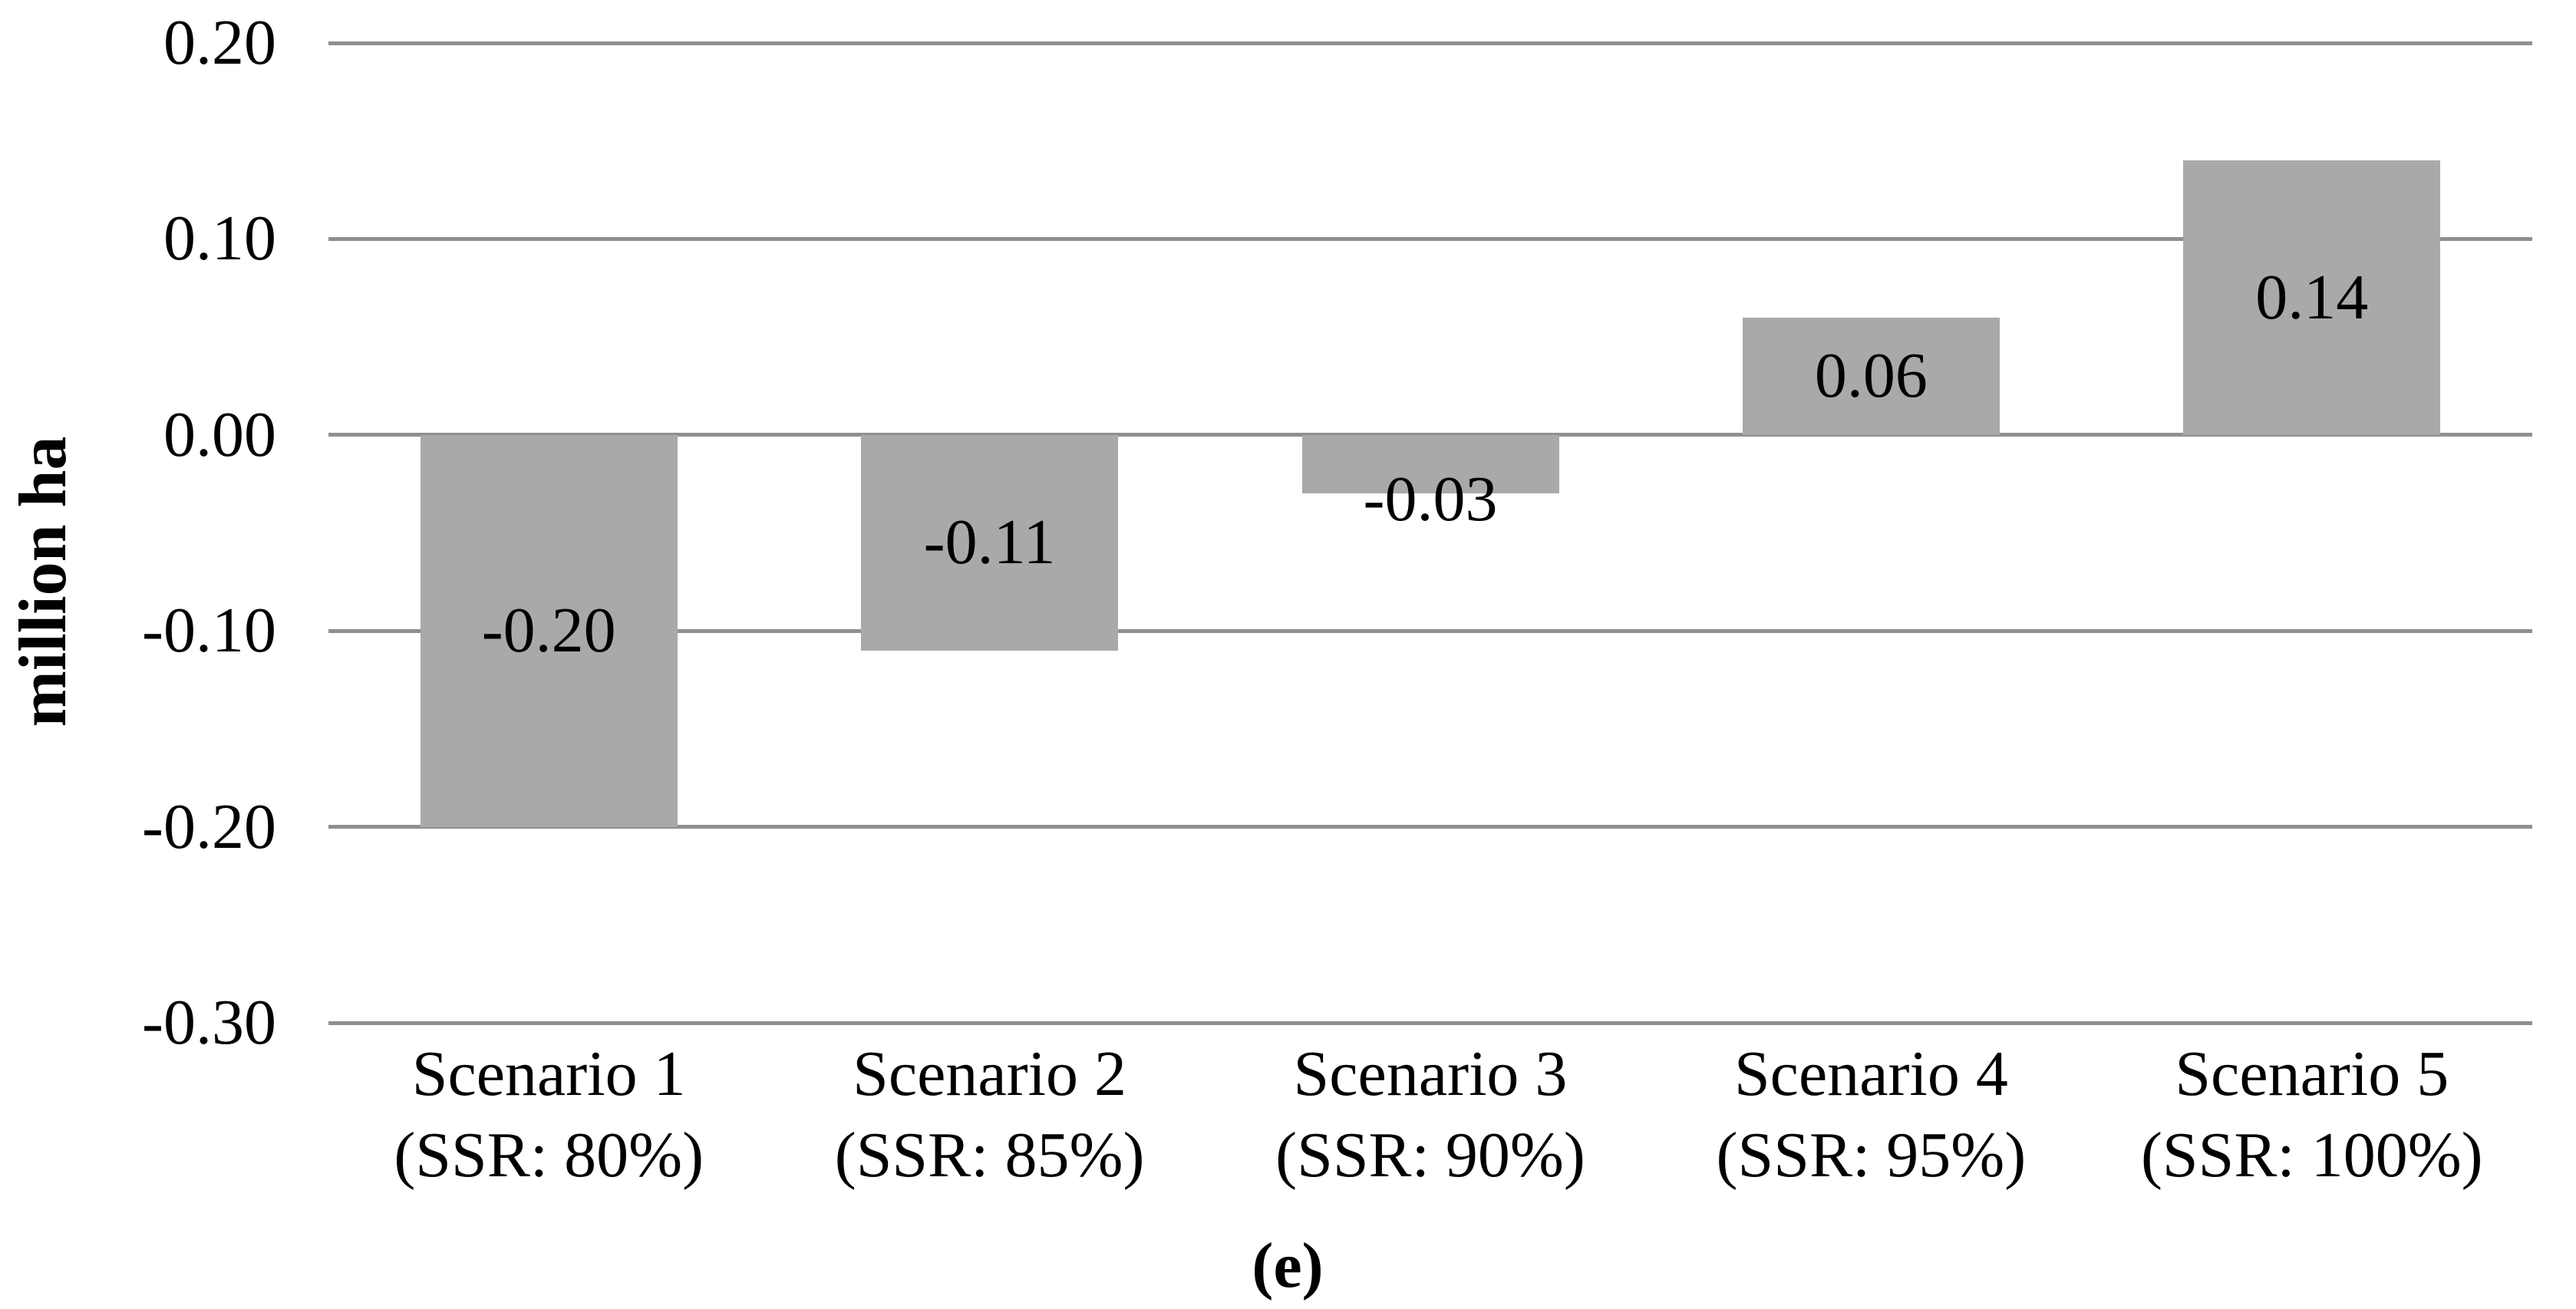  I want to click on y-tick-label: 0.10, so click(219, 239).